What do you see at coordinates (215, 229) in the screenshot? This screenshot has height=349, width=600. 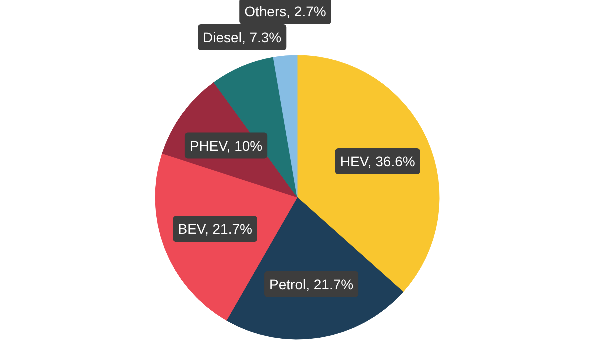 I see `slice-label: BEV, 21.7%` at bounding box center [215, 229].